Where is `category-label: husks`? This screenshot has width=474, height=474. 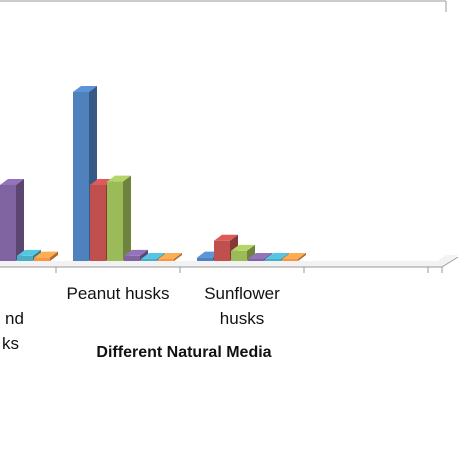 category-label: husks is located at coordinates (242, 318).